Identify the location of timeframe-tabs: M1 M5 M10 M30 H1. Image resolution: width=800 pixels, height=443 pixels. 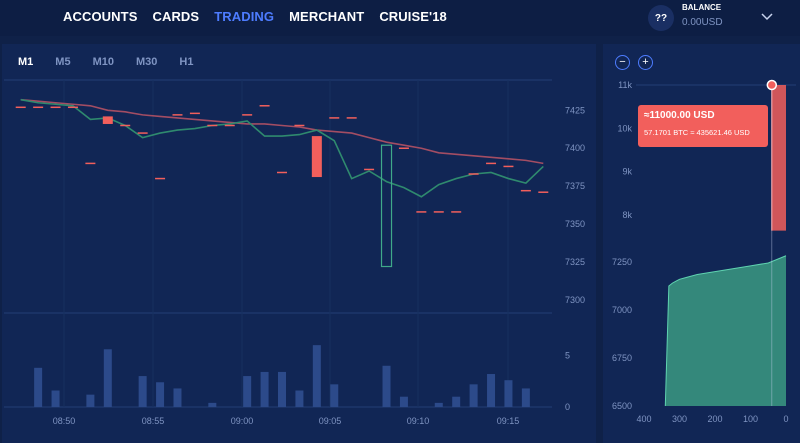
(116, 62).